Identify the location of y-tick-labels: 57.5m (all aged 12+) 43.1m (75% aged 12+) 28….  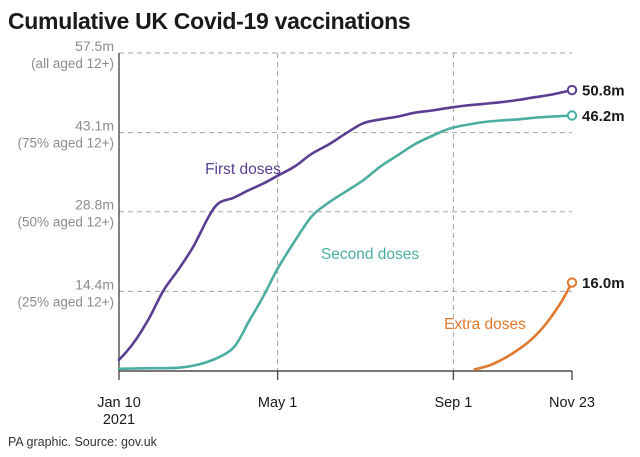
(66, 173).